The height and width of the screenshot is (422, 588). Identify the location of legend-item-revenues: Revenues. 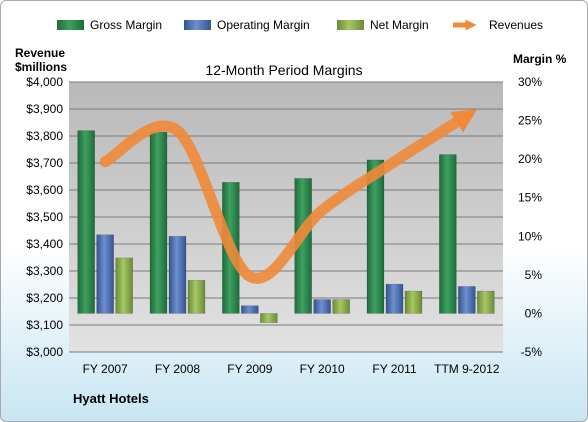
(498, 25).